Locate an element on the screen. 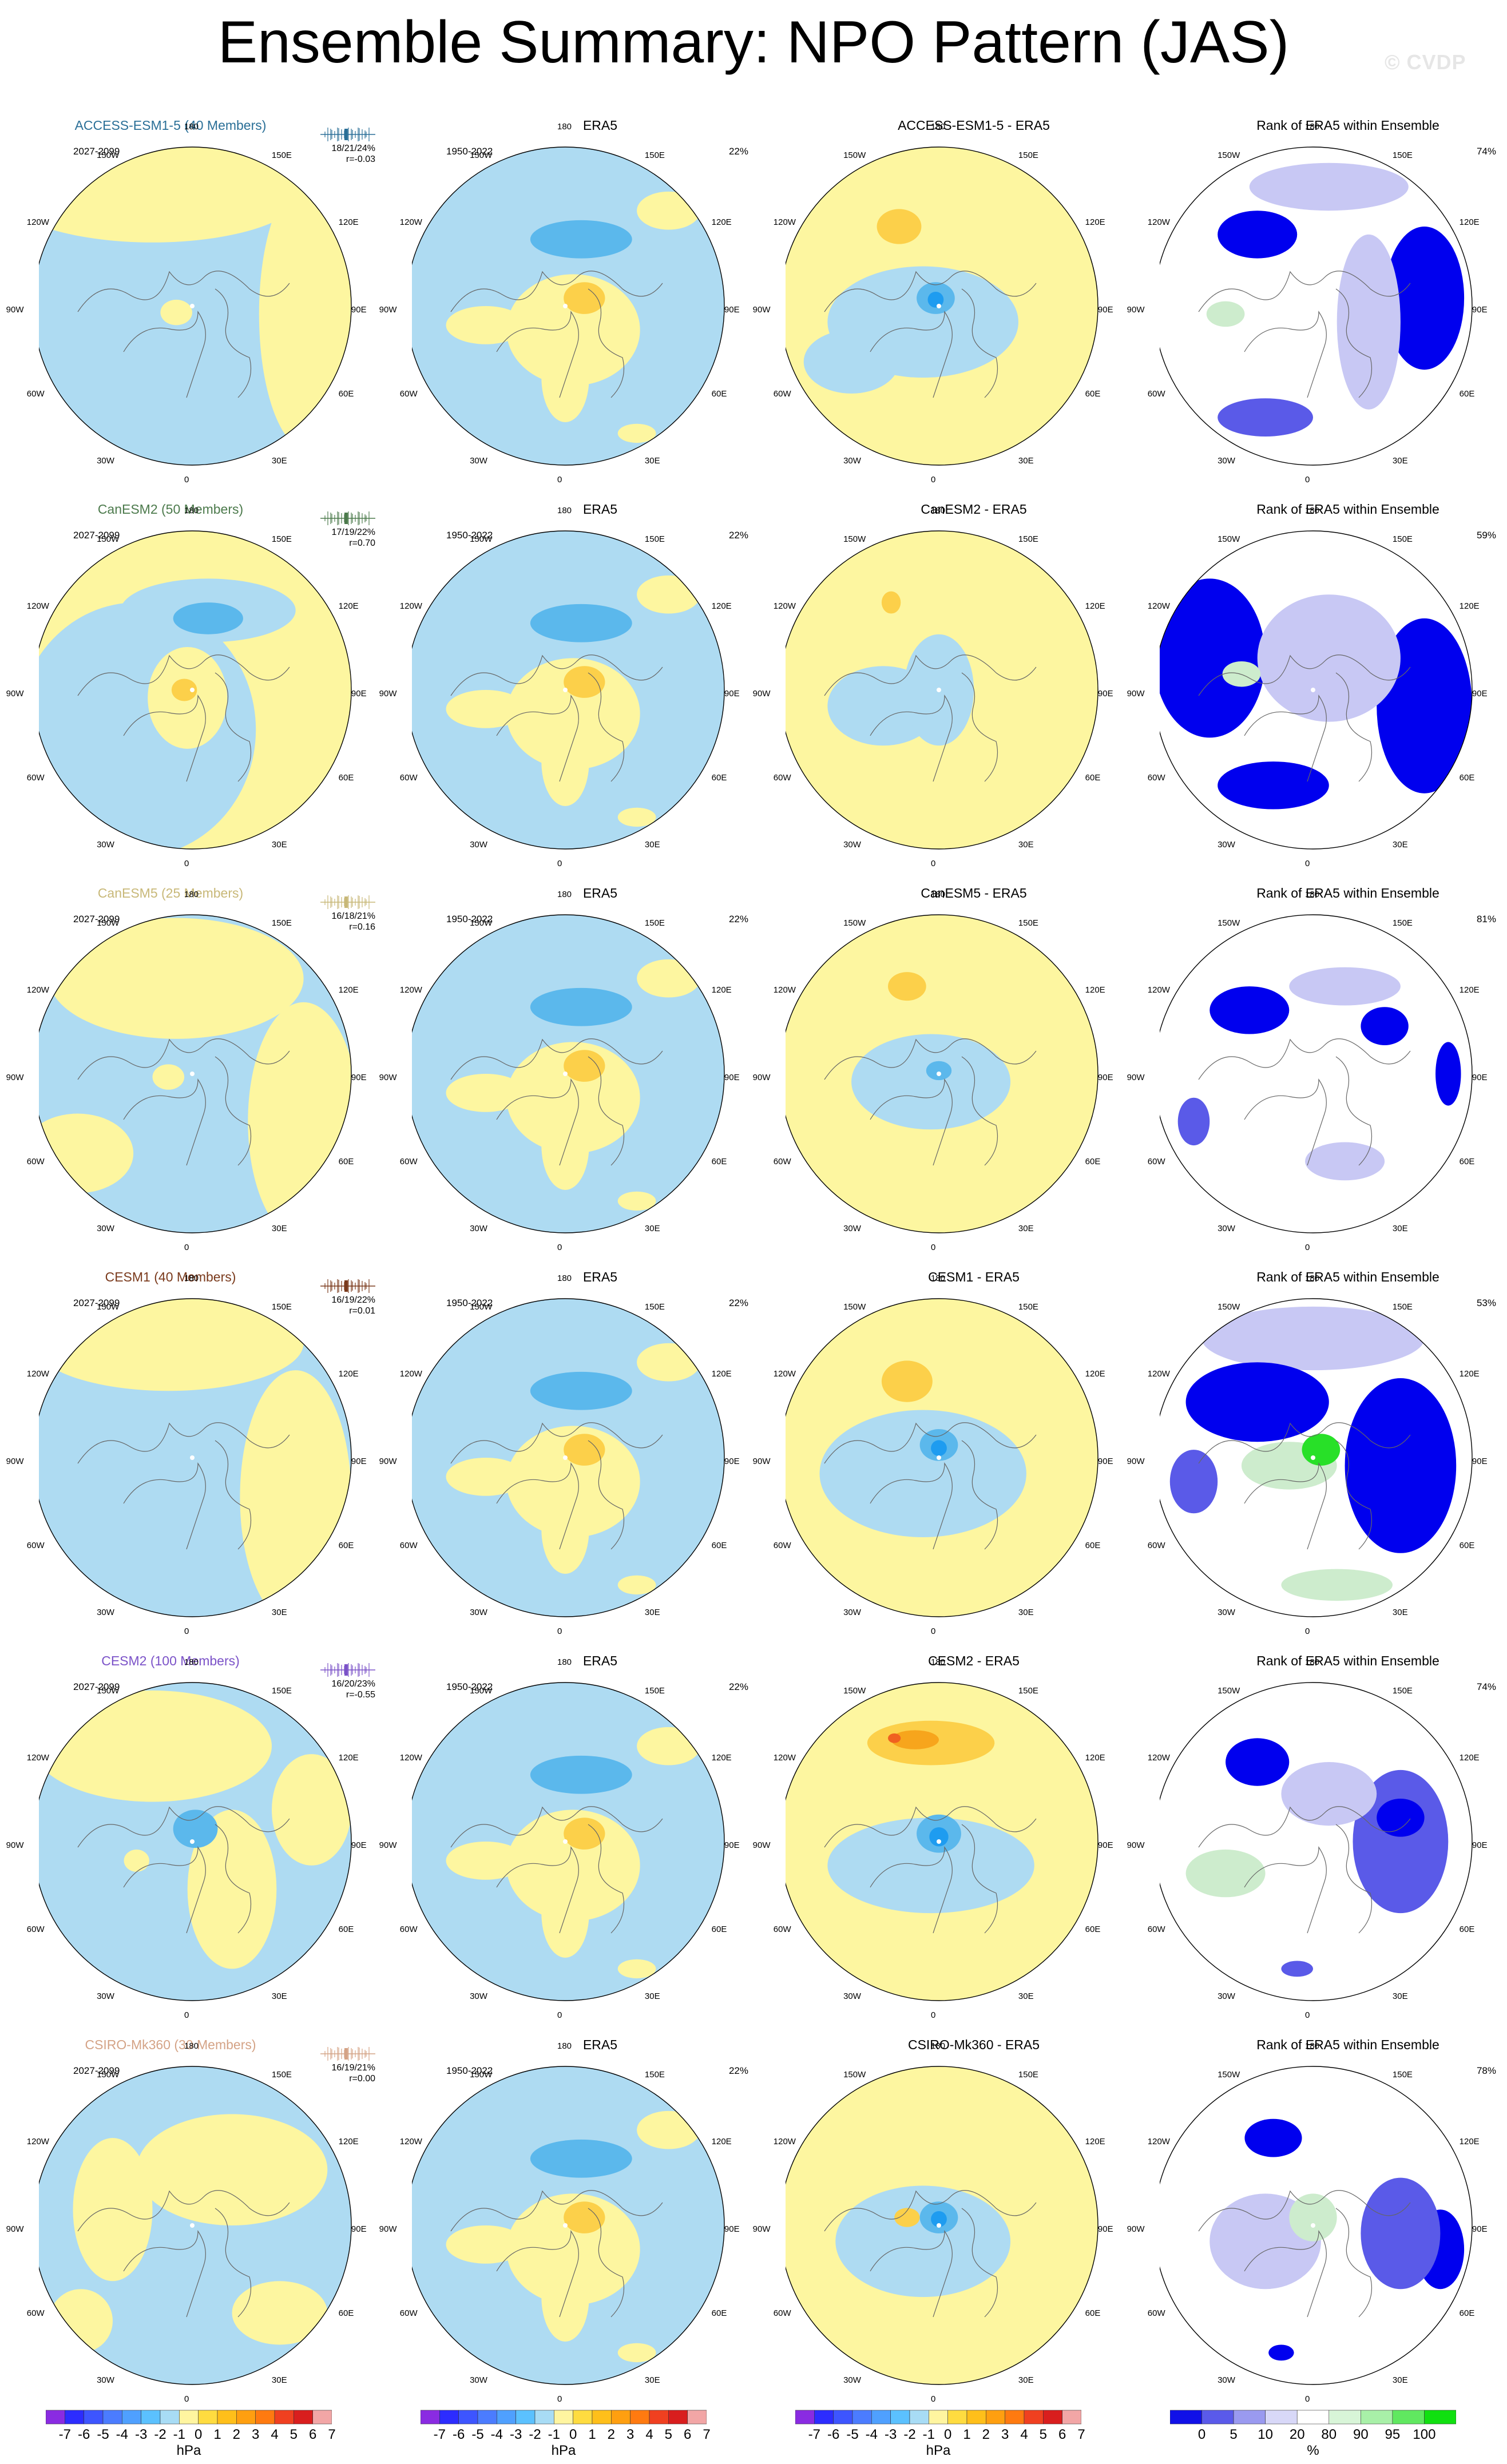 This screenshot has height=2464, width=1507. polar-map-rank is located at coordinates (1316, 1841).